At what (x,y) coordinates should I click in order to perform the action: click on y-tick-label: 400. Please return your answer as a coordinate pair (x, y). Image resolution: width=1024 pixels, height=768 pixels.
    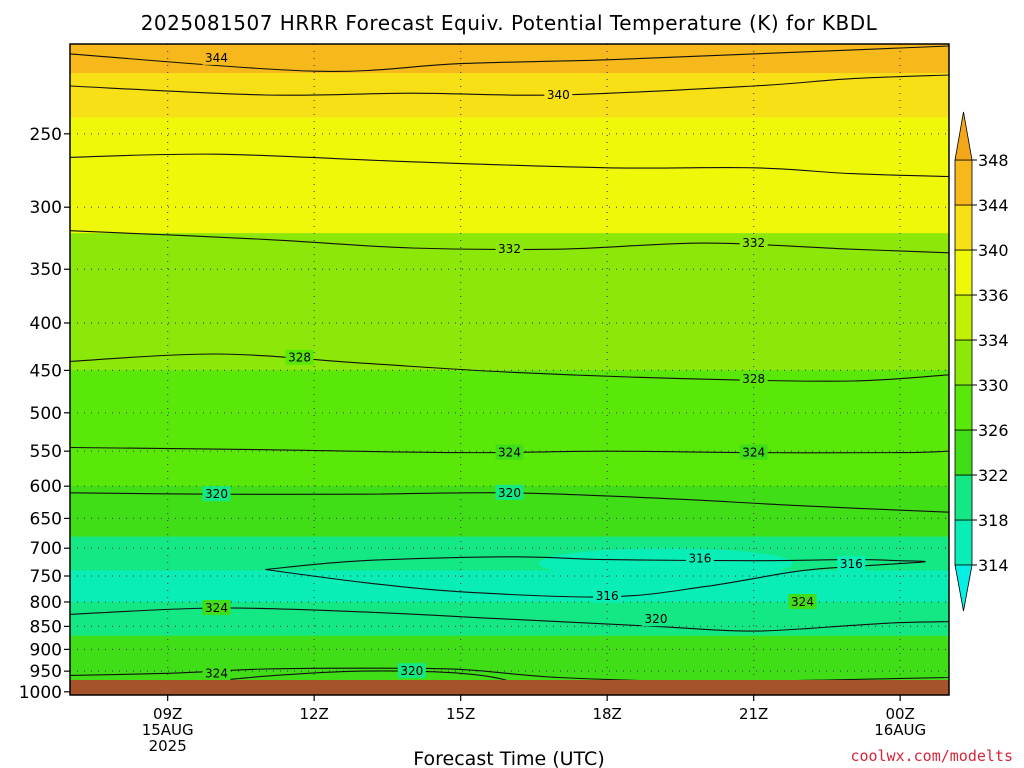
    Looking at the image, I should click on (46, 324).